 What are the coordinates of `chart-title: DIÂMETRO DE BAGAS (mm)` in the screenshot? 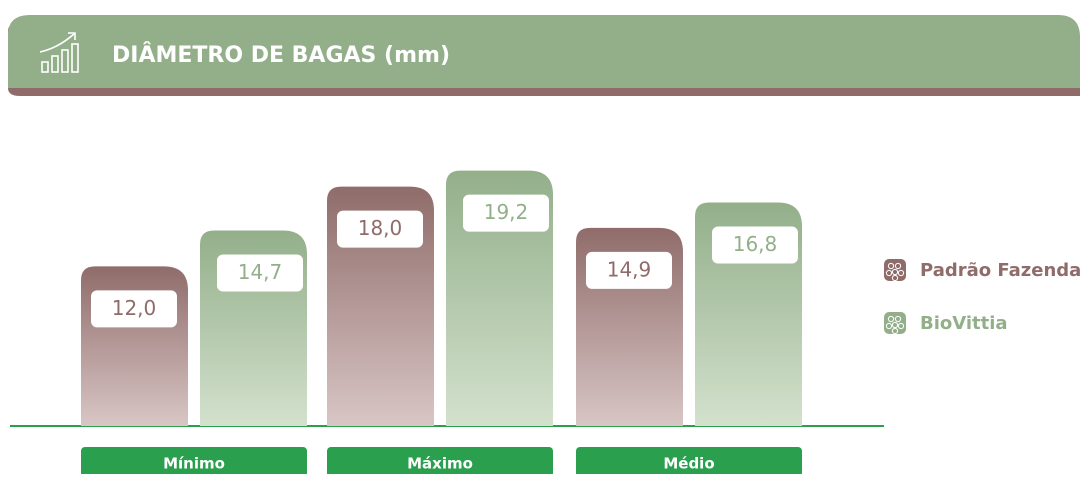 It's located at (281, 55).